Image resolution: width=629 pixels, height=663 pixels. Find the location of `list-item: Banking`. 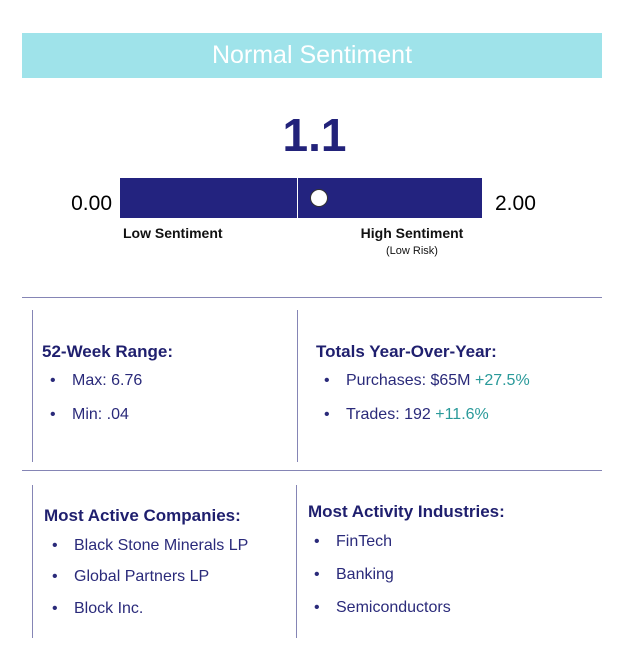

list-item: Banking is located at coordinates (354, 575).